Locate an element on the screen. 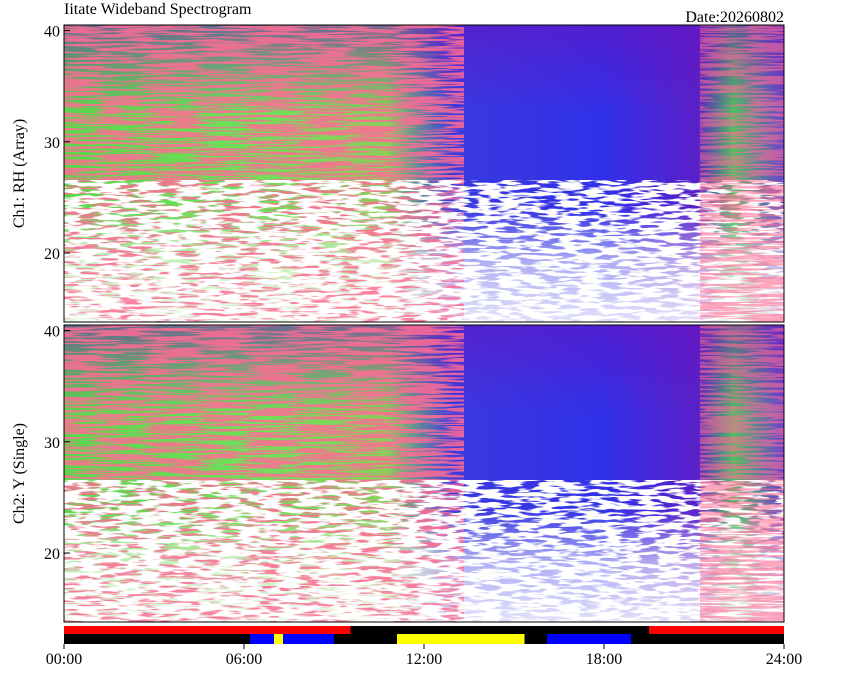 The width and height of the screenshot is (848, 673). date-label: Date:20260802 is located at coordinates (734, 17).